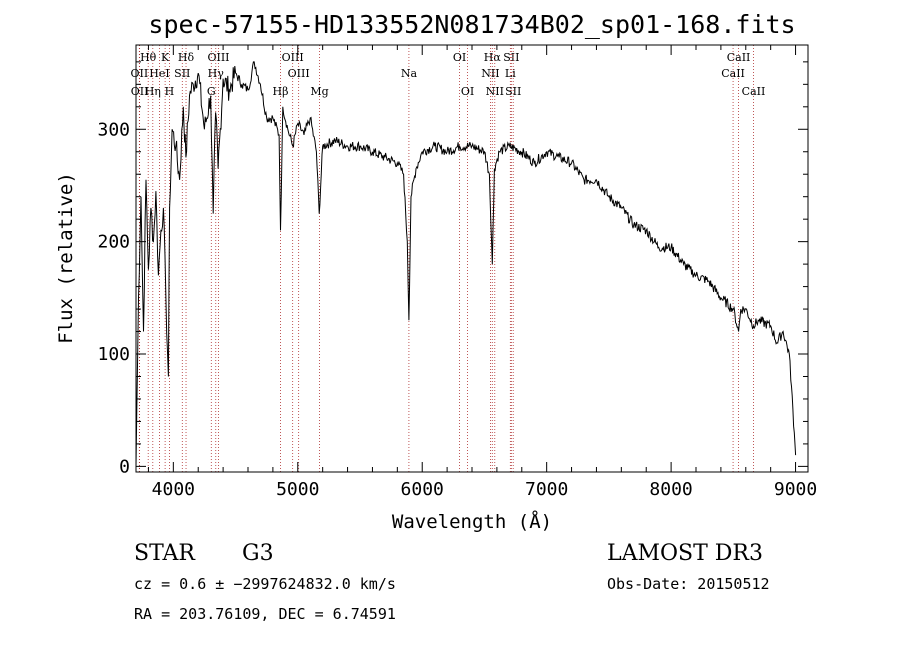 The width and height of the screenshot is (900, 649). Describe the element at coordinates (165, 57) in the screenshot. I see `line-label-5: K` at that location.